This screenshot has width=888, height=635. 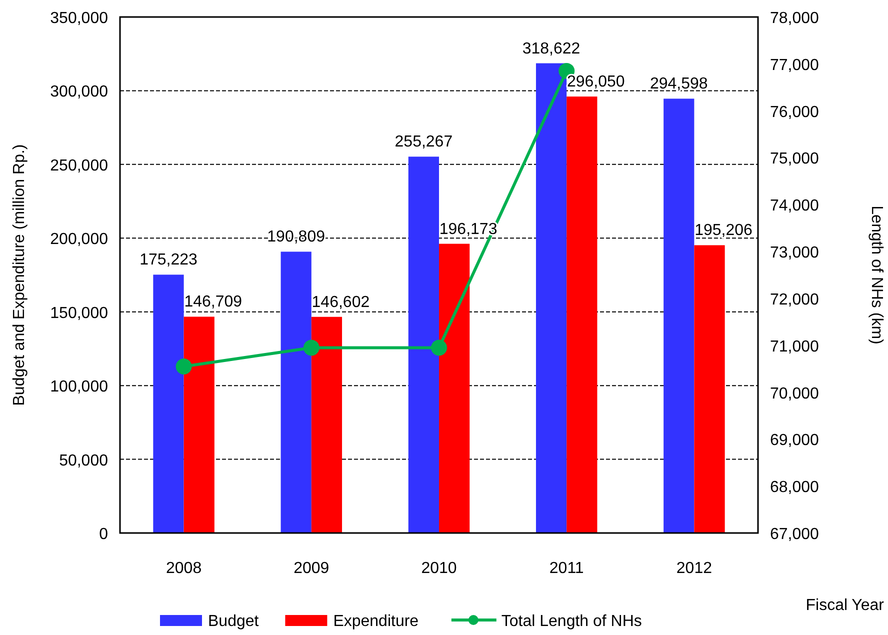 What do you see at coordinates (376, 621) in the screenshot?
I see `legend-label: Expenditure` at bounding box center [376, 621].